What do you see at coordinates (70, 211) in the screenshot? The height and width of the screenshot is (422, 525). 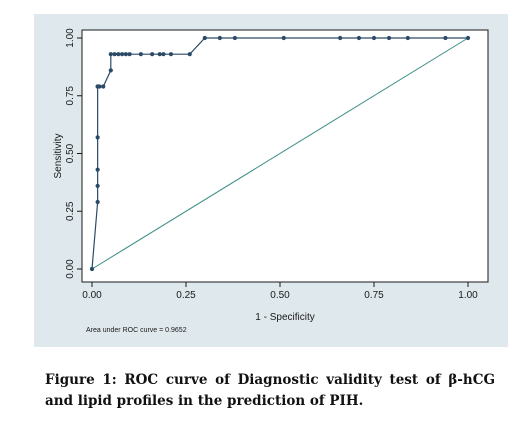 I see `y-tick-label: 0.25` at bounding box center [70, 211].